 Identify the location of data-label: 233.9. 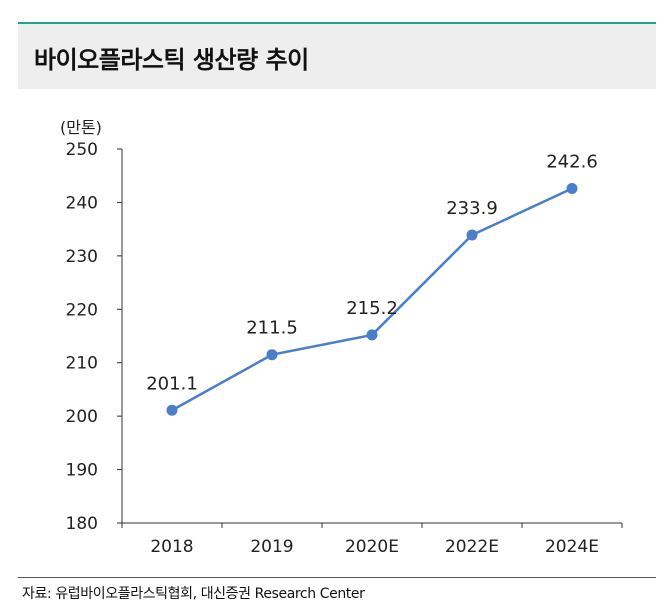
(472, 208).